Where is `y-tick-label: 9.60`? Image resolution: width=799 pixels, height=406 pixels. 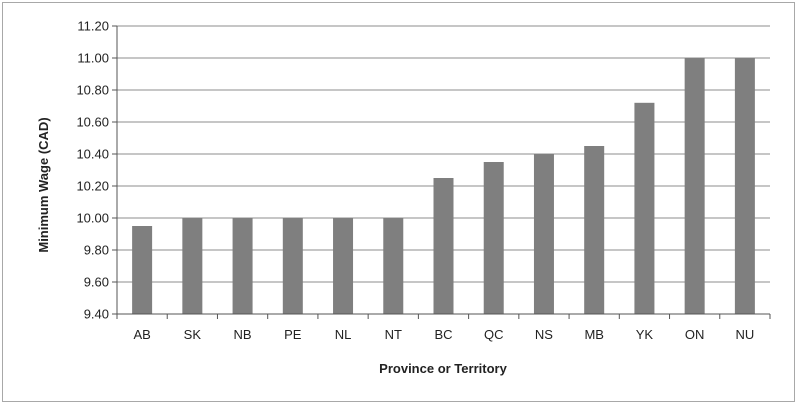 y-tick-label: 9.60 is located at coordinates (96, 282).